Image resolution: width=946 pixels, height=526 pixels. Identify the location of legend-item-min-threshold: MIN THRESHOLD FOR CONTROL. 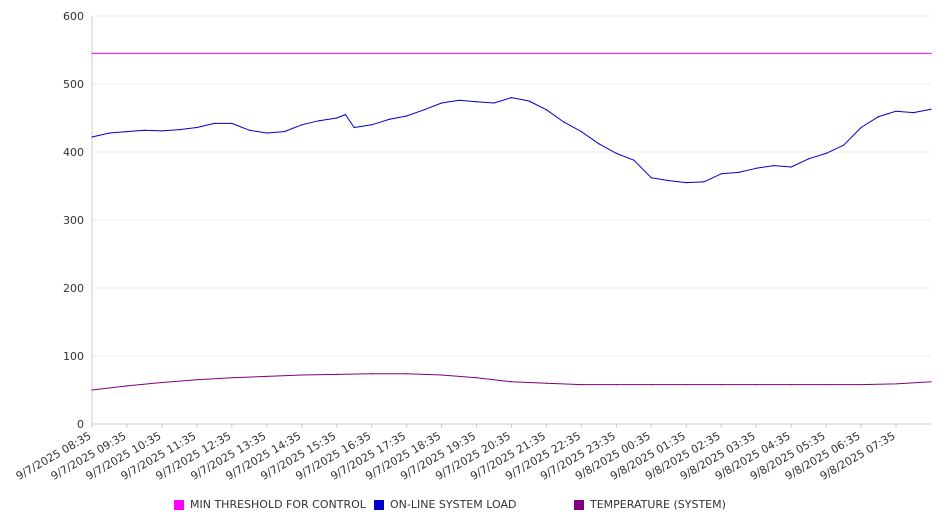
(270, 504).